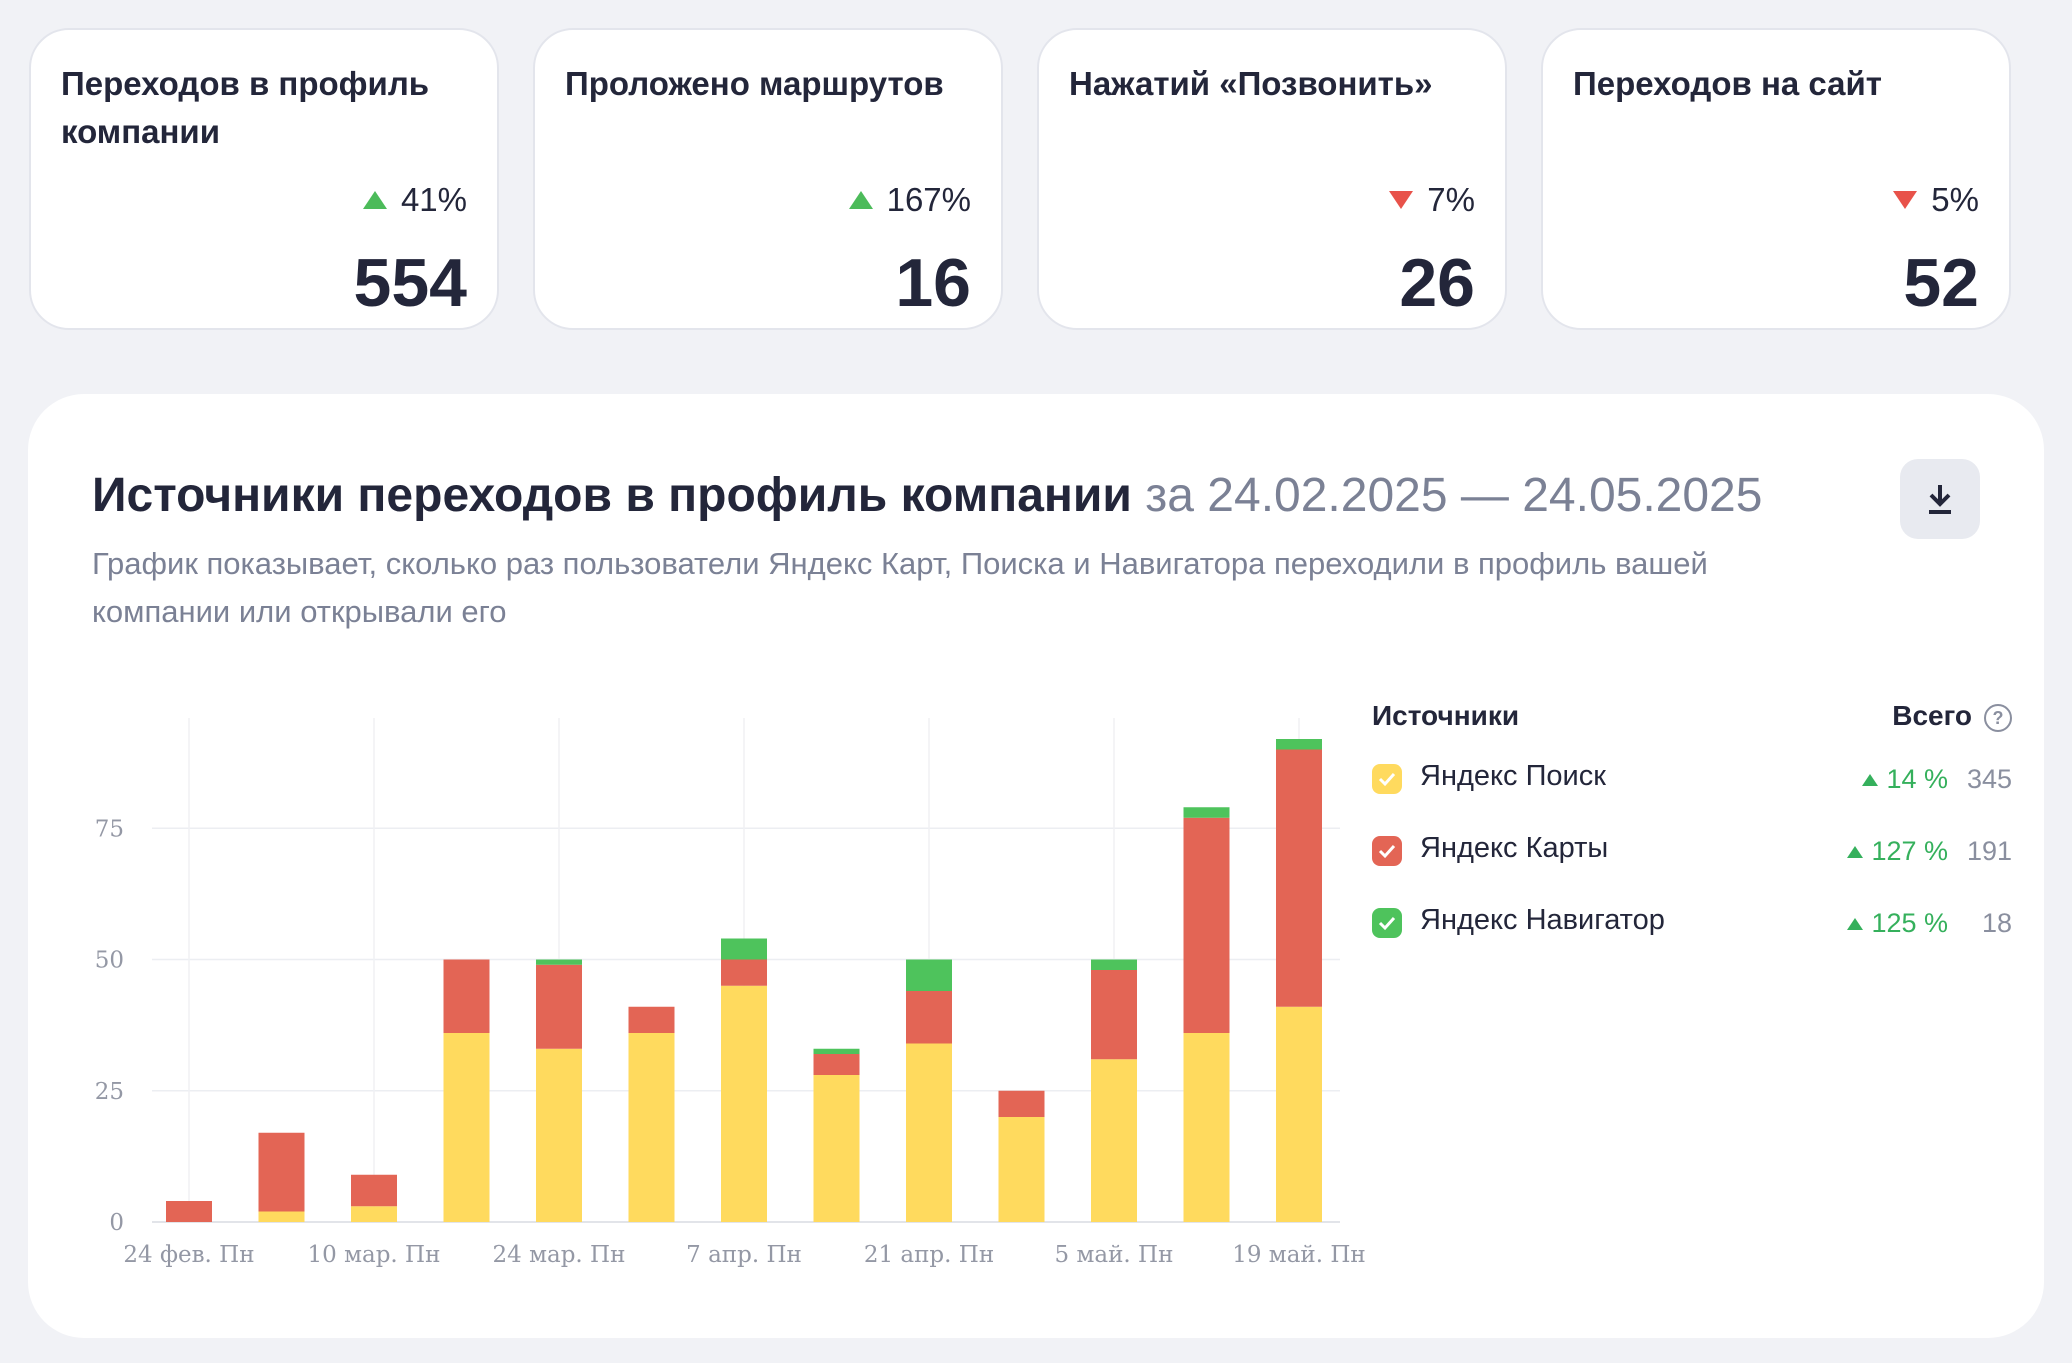  Describe the element at coordinates (1955, 199) in the screenshot. I see `kpi-delta-value: 5%` at that location.